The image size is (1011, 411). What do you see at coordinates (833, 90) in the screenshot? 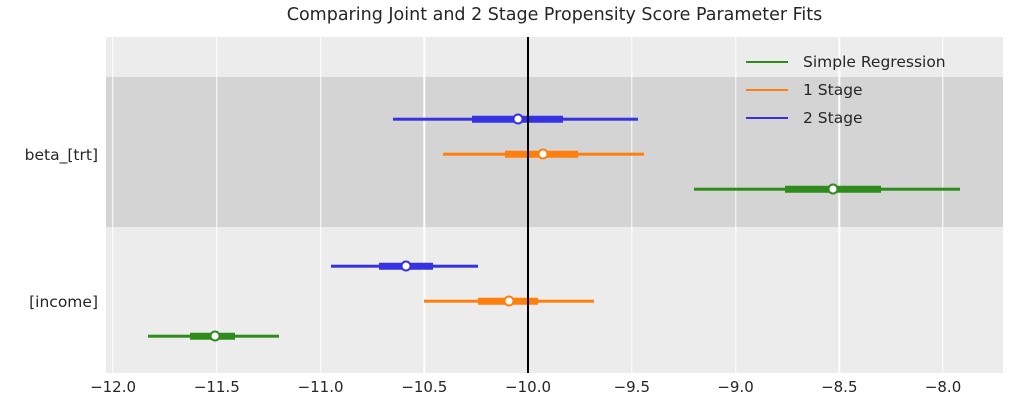
I see `legend-label-1-stage: 1 Stage` at bounding box center [833, 90].